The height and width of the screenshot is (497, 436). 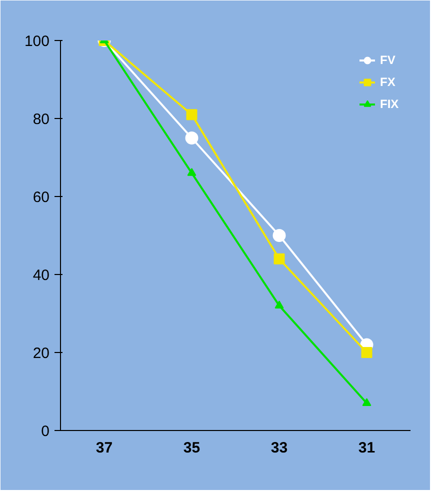 I want to click on y-tick-label: 60, so click(x=41, y=197).